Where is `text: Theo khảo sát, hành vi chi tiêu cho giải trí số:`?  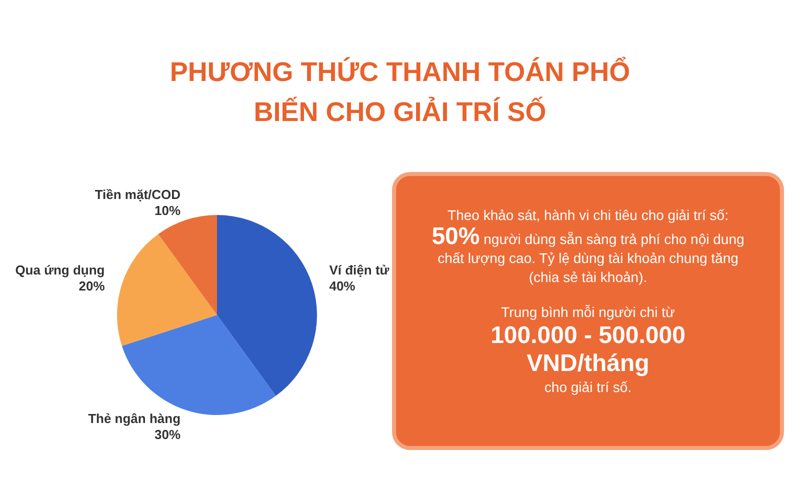
text: Theo khảo sát, hành vi chi tiêu cho giải trí số: is located at coordinates (588, 215).